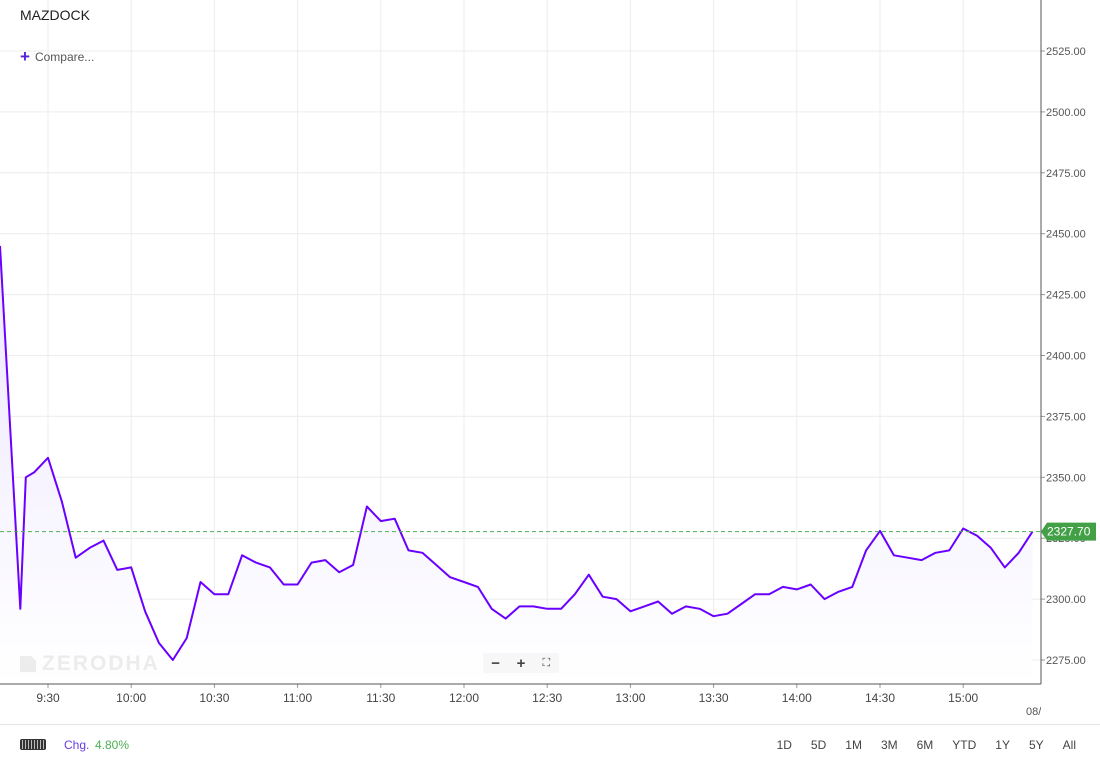  I want to click on y-tick-label: 2300.00, so click(1066, 600).